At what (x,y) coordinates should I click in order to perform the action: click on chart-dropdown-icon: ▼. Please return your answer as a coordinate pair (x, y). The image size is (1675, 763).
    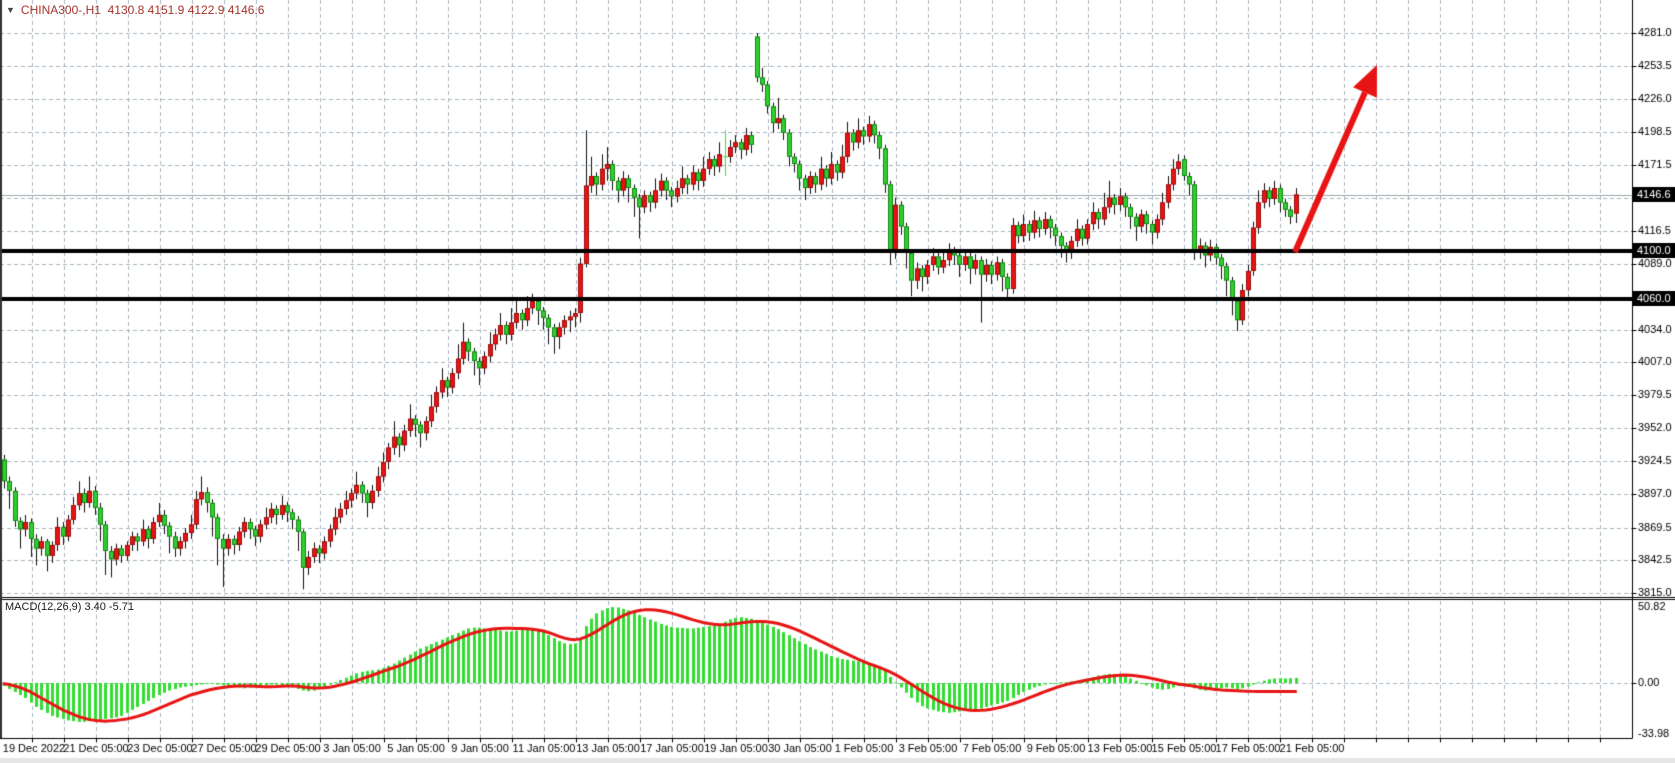
    Looking at the image, I should click on (10, 10).